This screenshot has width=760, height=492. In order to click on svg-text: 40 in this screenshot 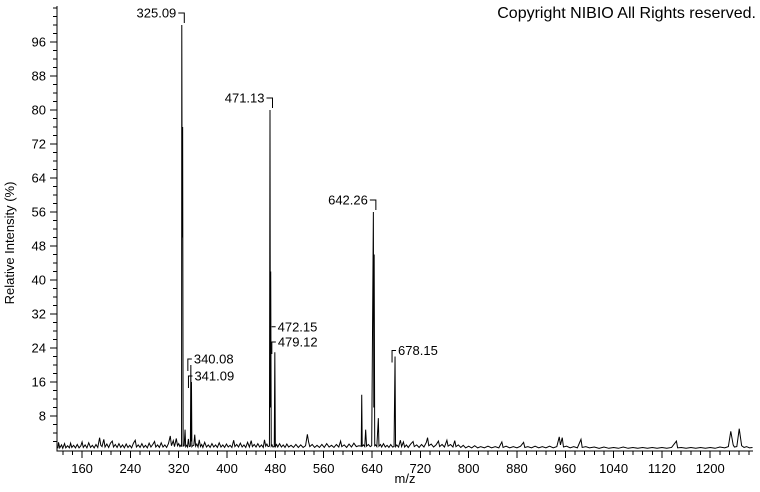, I will do `click(39, 280)`.